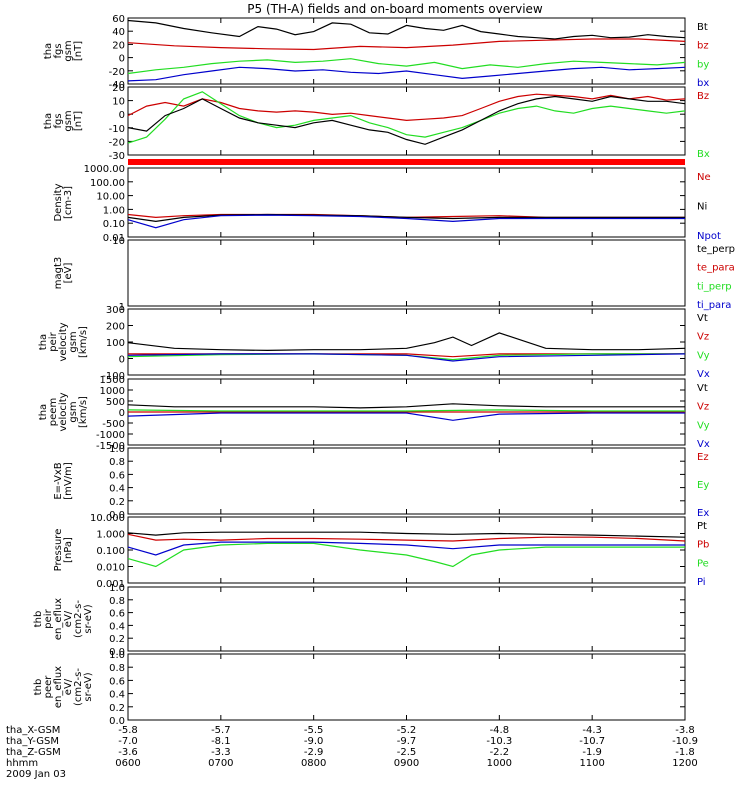  What do you see at coordinates (703, 96) in the screenshot?
I see `legend-label: Bz` at bounding box center [703, 96].